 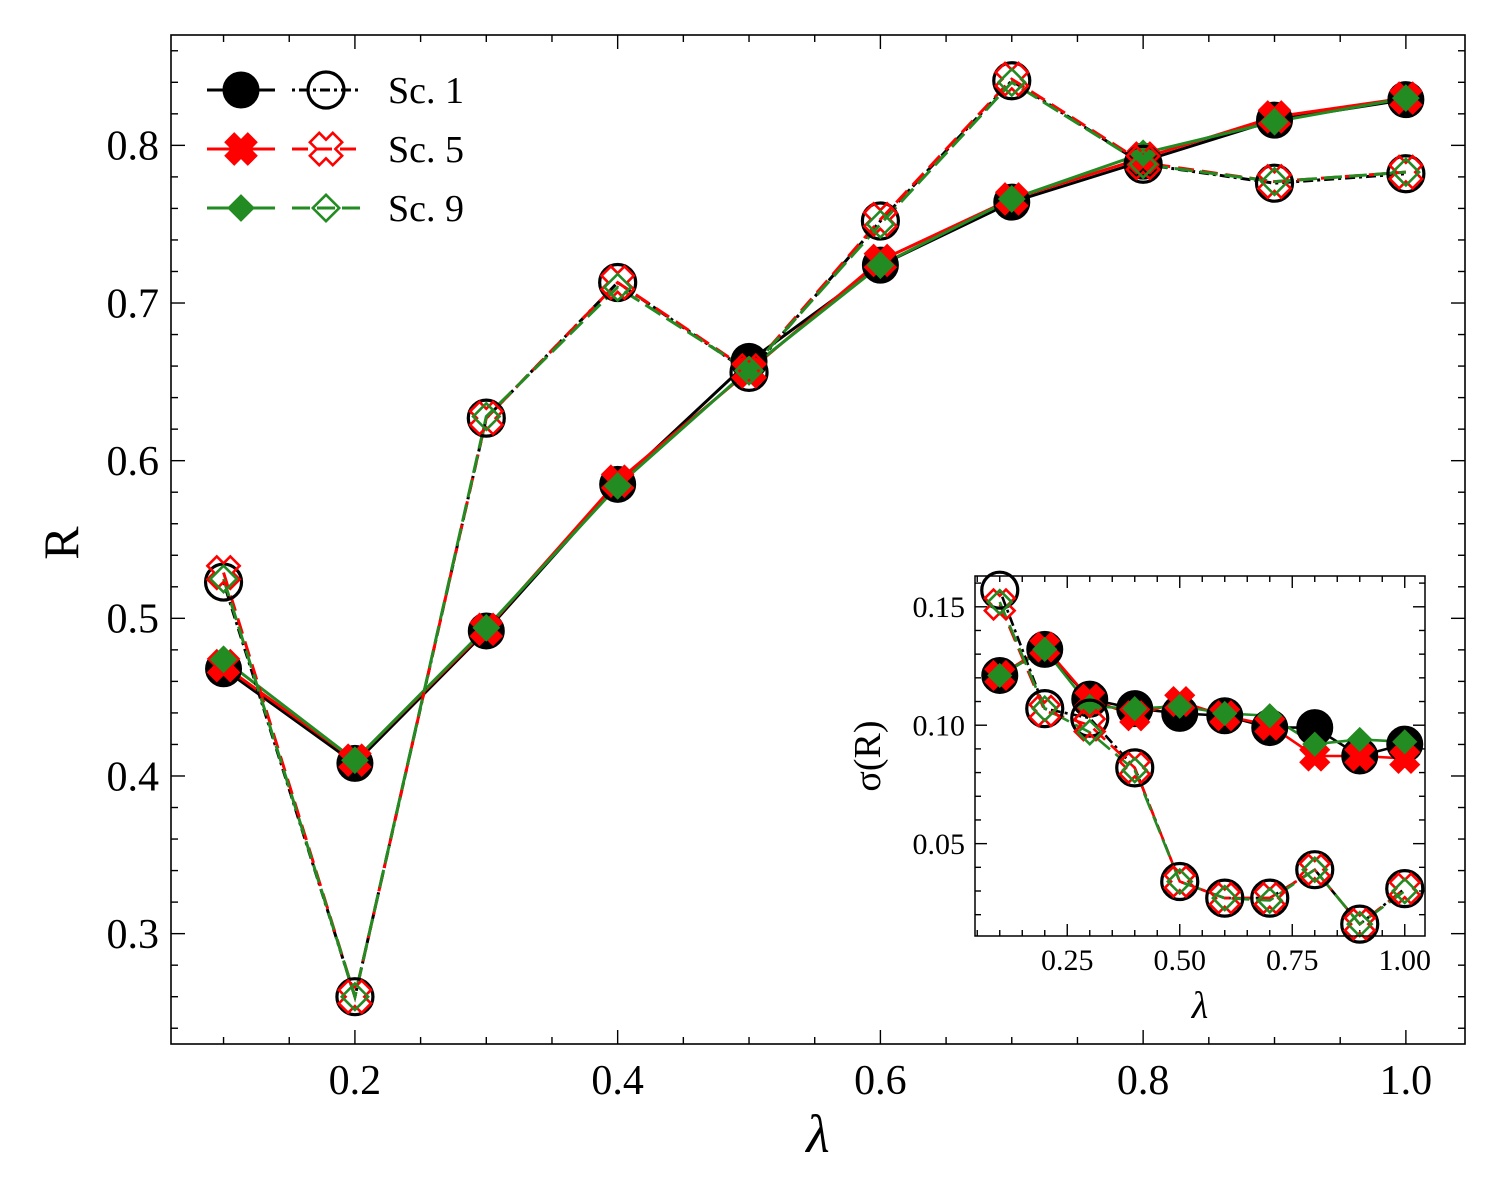 What do you see at coordinates (939, 725) in the screenshot?
I see `y-tick-label: 0.10` at bounding box center [939, 725].